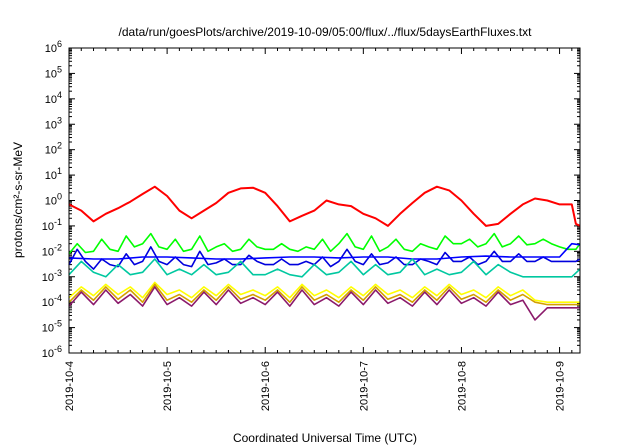 The image size is (640, 448). What do you see at coordinates (59, 146) in the screenshot?
I see `y-tick-exponent: 2` at bounding box center [59, 146].